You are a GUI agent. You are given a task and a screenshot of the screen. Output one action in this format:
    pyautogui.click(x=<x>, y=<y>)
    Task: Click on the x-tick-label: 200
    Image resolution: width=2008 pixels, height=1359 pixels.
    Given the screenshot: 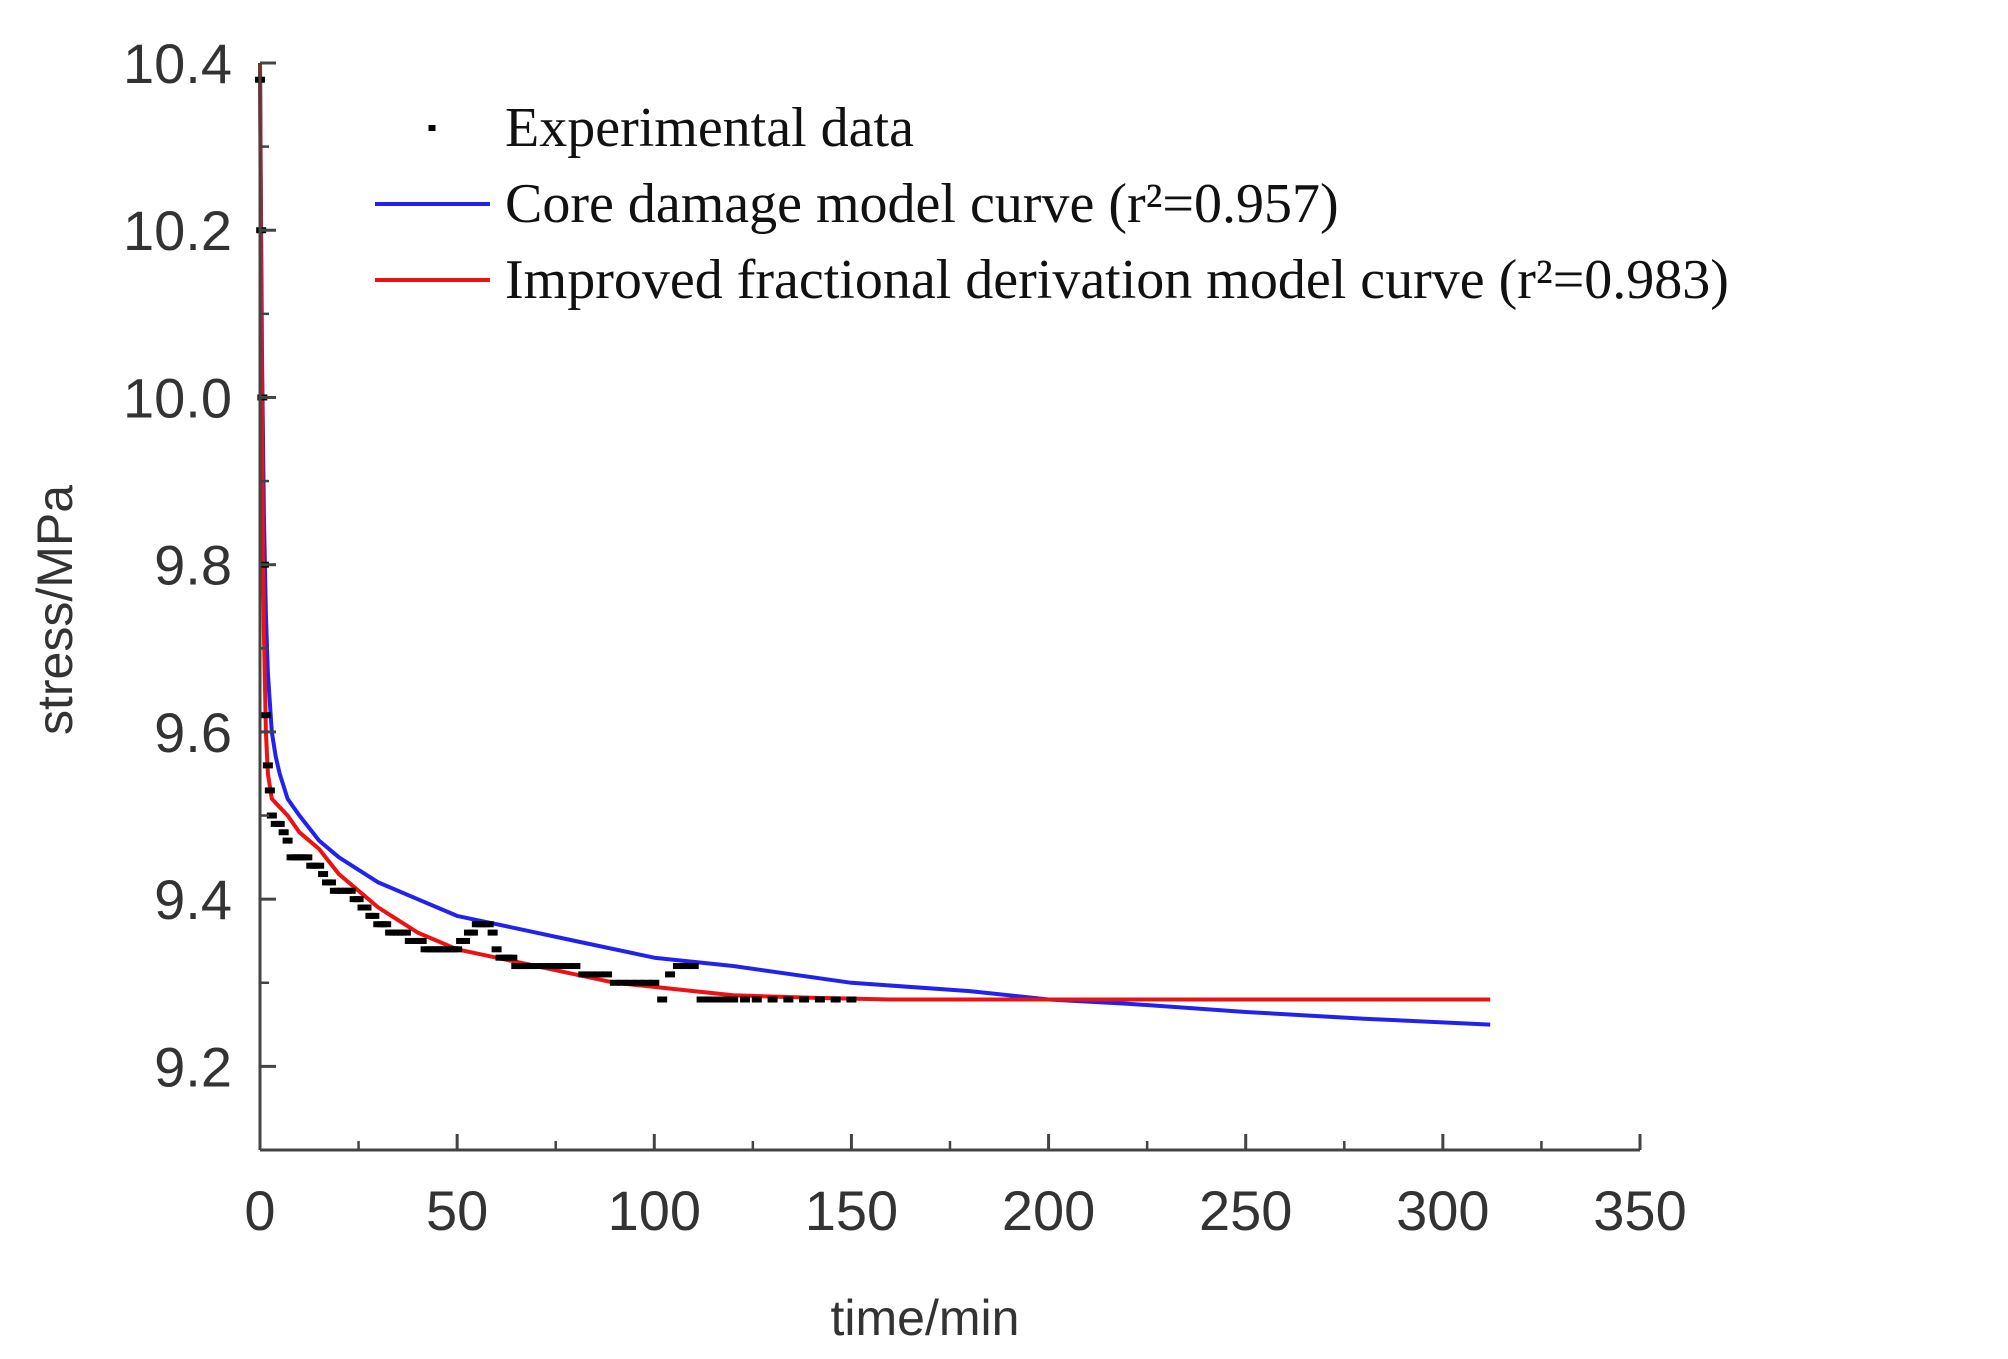 What is the action you would take?
    pyautogui.click(x=1048, y=1210)
    